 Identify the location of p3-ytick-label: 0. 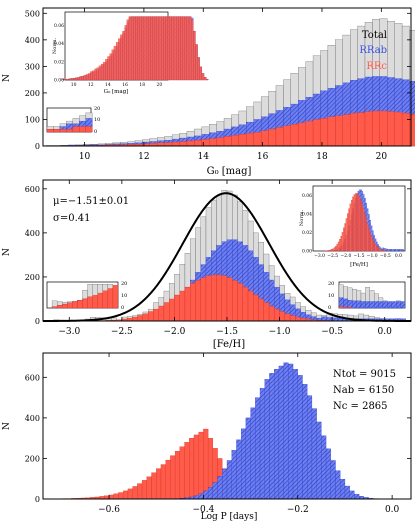
(37, 499).